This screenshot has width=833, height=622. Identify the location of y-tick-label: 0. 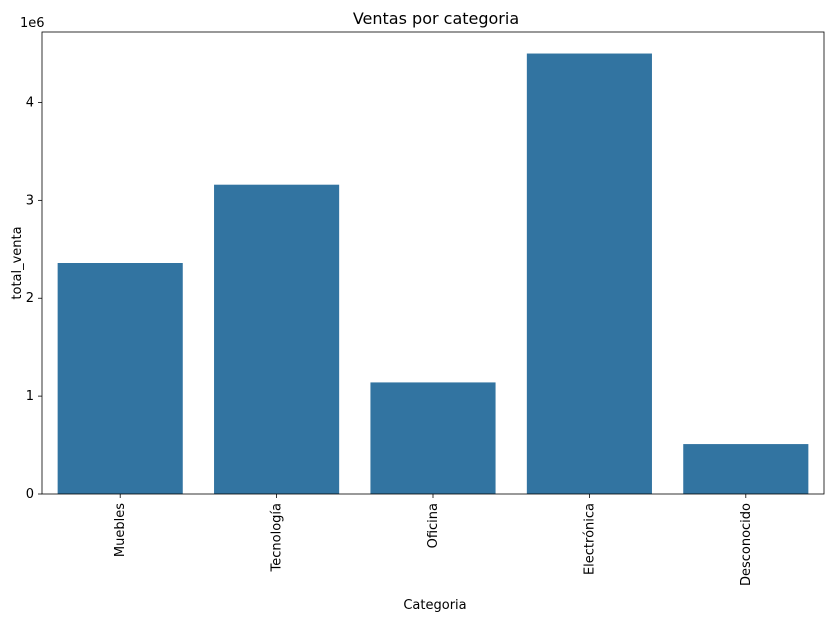
(30, 494).